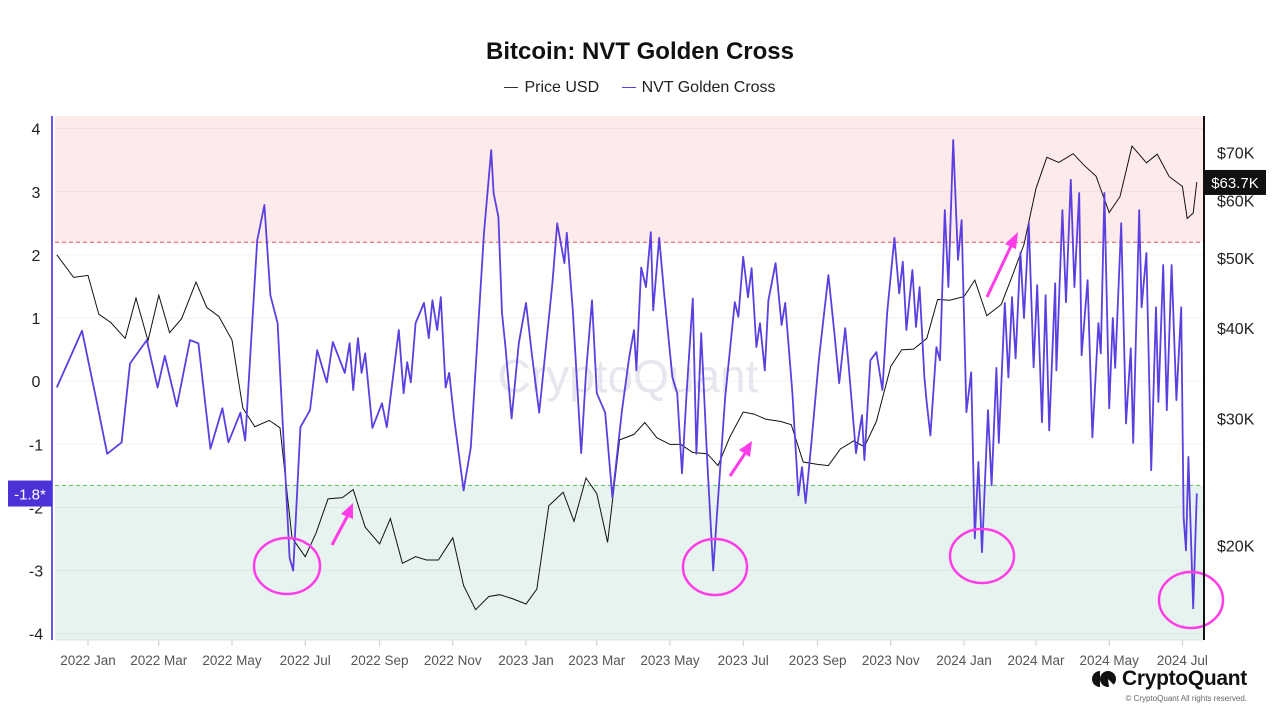  What do you see at coordinates (1110, 660) in the screenshot?
I see `x-axis-tick: 2024 May` at bounding box center [1110, 660].